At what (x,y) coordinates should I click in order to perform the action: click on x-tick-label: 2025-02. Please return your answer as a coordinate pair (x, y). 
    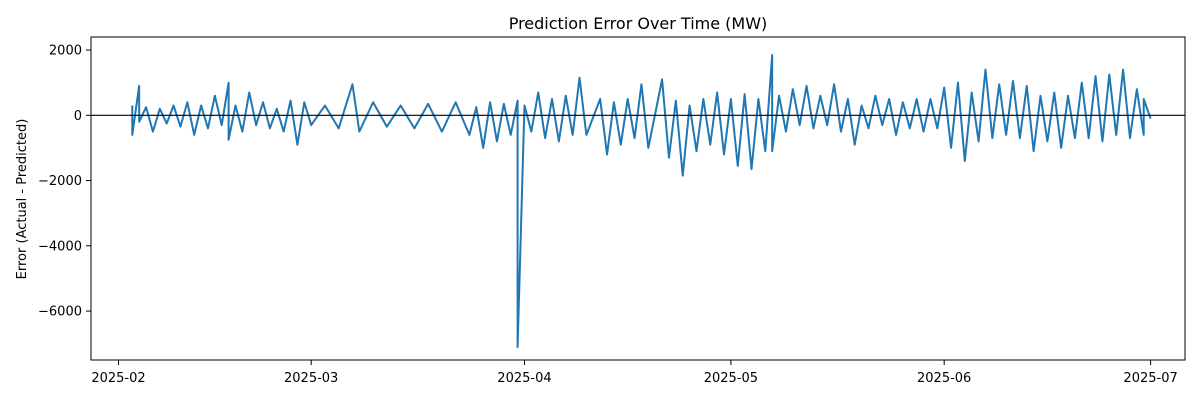
    Looking at the image, I should click on (118, 378).